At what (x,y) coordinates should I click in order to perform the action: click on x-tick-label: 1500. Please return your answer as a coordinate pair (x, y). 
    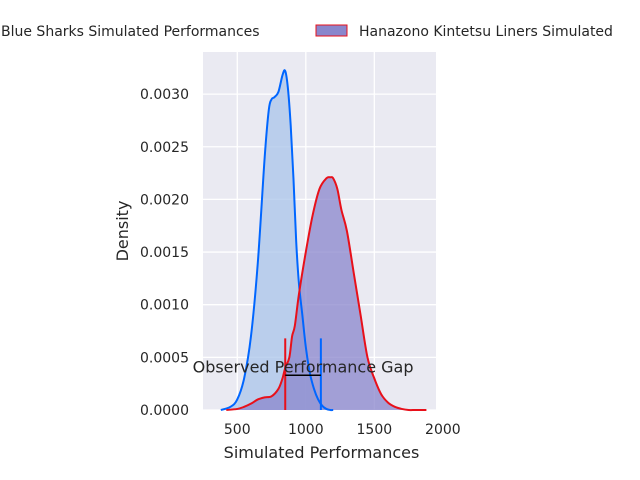
    Looking at the image, I should click on (375, 430).